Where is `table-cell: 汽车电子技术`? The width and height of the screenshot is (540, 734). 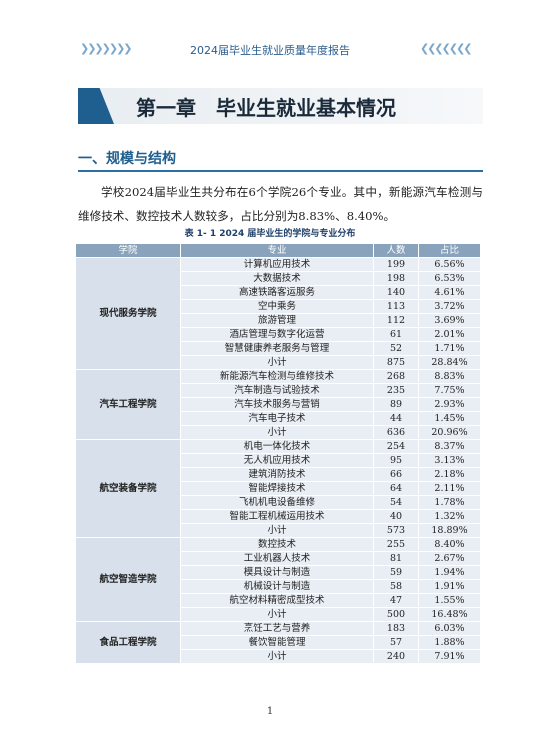
table-cell: 汽车电子技术 is located at coordinates (277, 418).